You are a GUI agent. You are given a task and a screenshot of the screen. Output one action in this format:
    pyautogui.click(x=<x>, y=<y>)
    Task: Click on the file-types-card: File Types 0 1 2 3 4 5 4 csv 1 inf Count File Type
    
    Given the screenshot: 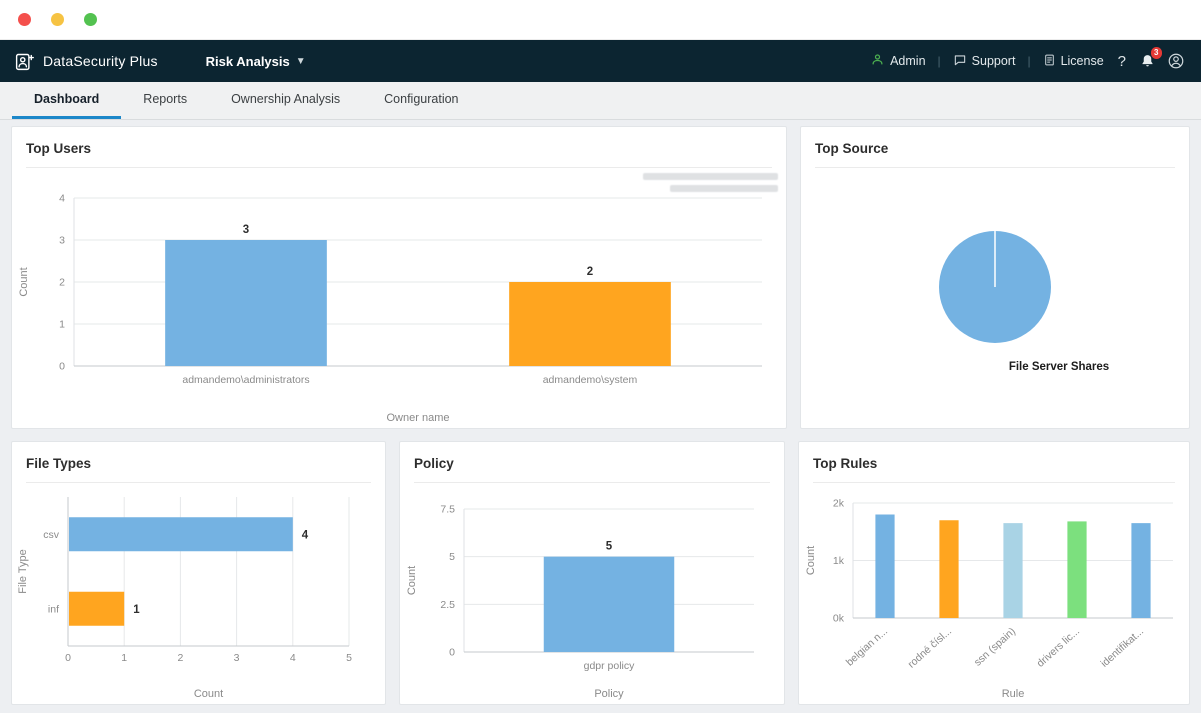 What is the action you would take?
    pyautogui.click(x=198, y=573)
    